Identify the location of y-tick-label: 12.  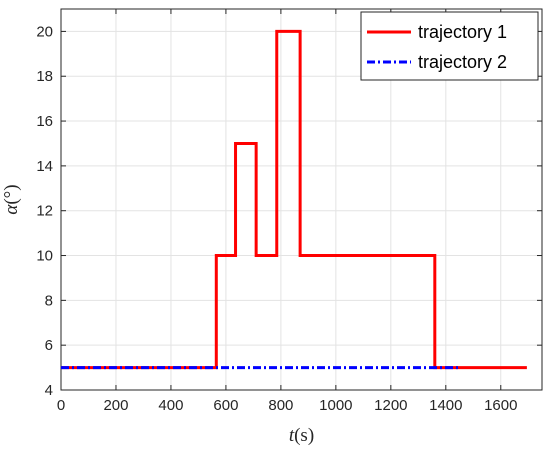
(44, 211).